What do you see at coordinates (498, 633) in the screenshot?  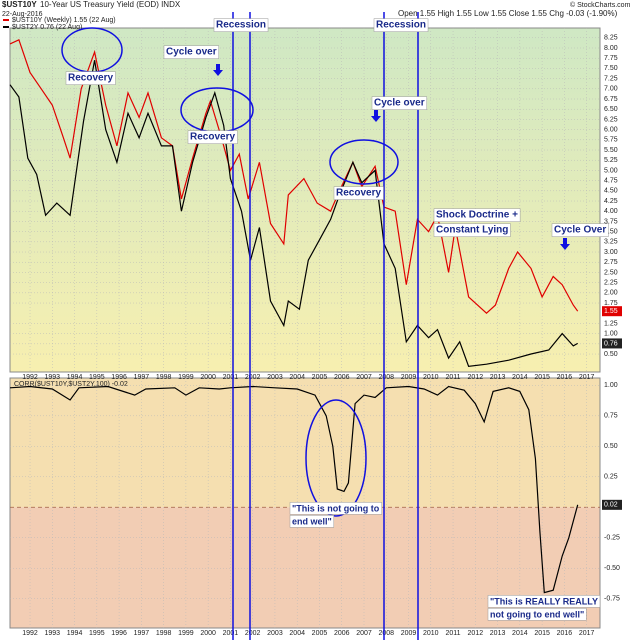 I see `x-tick-label: 2013` at bounding box center [498, 633].